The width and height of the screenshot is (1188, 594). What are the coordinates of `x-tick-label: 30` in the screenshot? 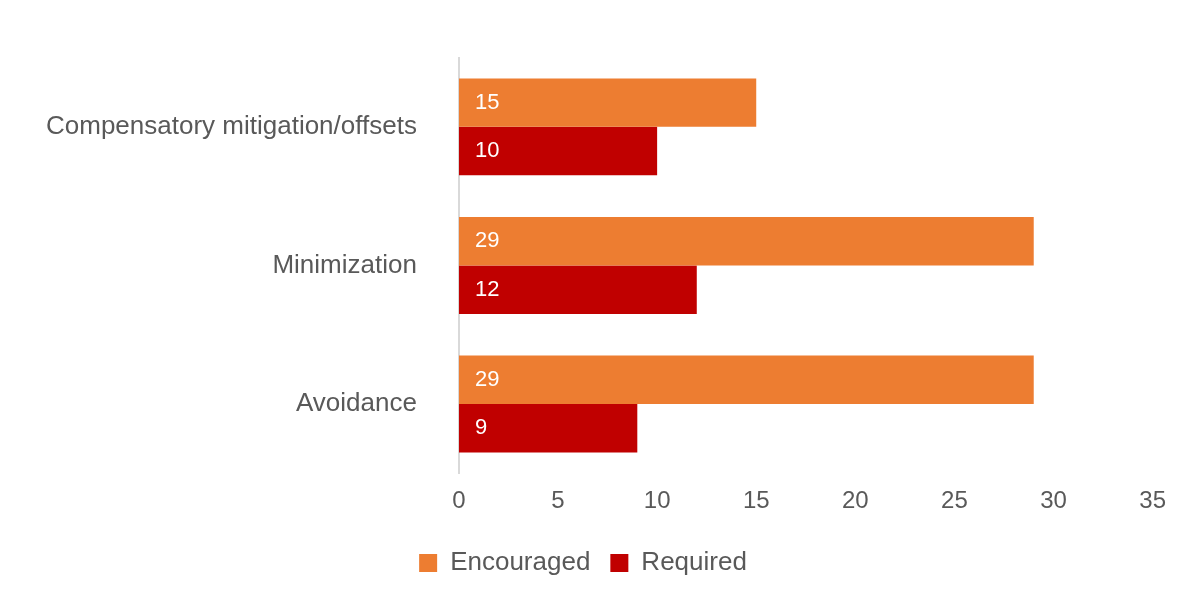 It's located at (1053, 500).